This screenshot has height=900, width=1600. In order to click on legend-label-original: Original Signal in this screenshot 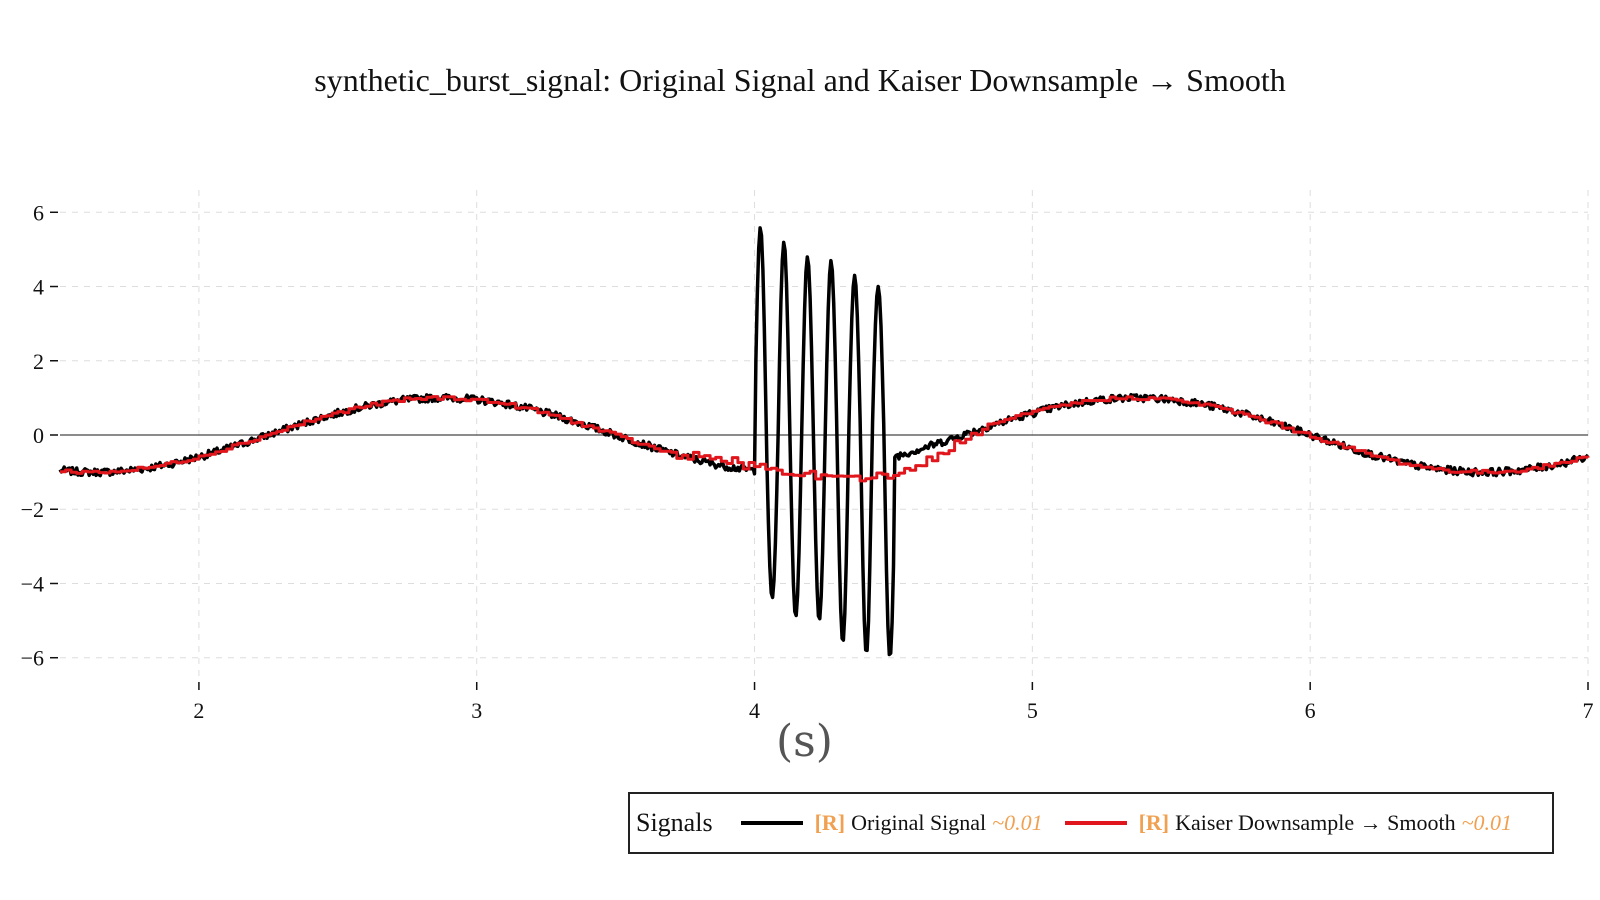, I will do `click(919, 822)`.